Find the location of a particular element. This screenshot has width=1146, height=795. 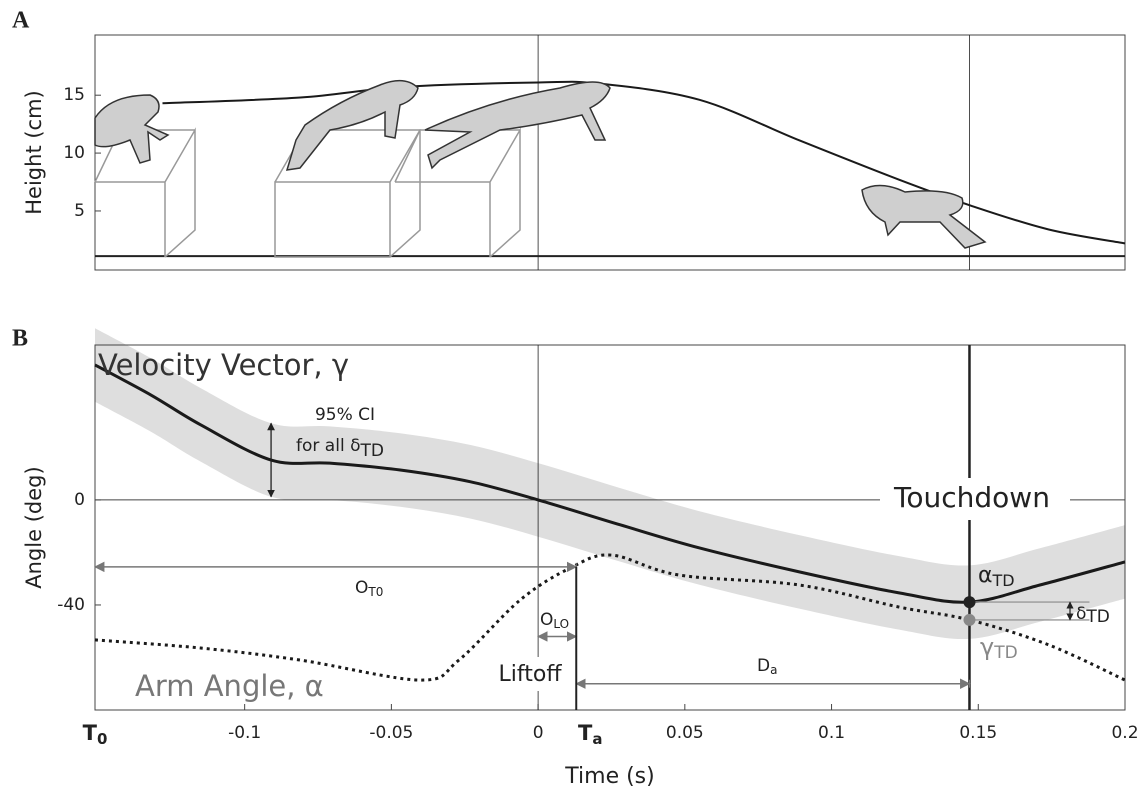

annotation: for all δTD is located at coordinates (340, 448).